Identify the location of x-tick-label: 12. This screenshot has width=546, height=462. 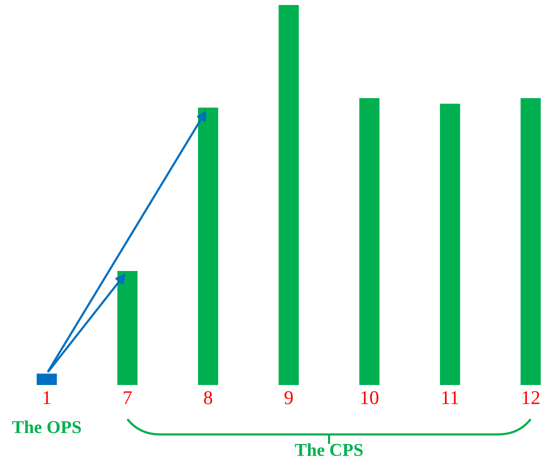
(531, 397).